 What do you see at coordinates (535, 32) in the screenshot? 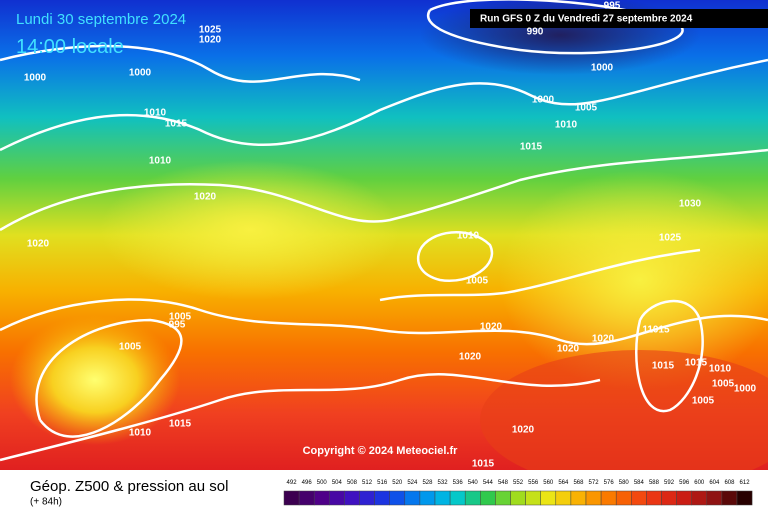
I see `isobar-label: 990` at bounding box center [535, 32].